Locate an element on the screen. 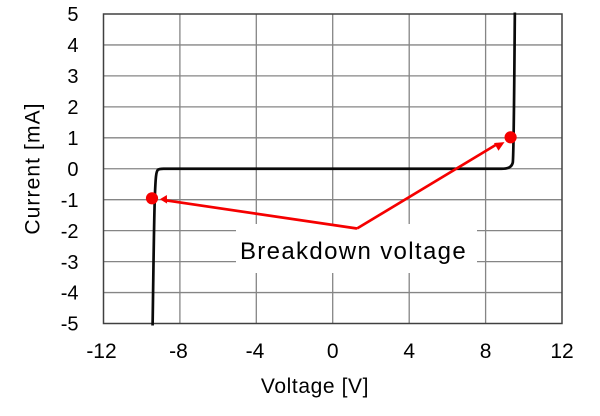 The width and height of the screenshot is (600, 416). svg-text: -2 is located at coordinates (70, 232).